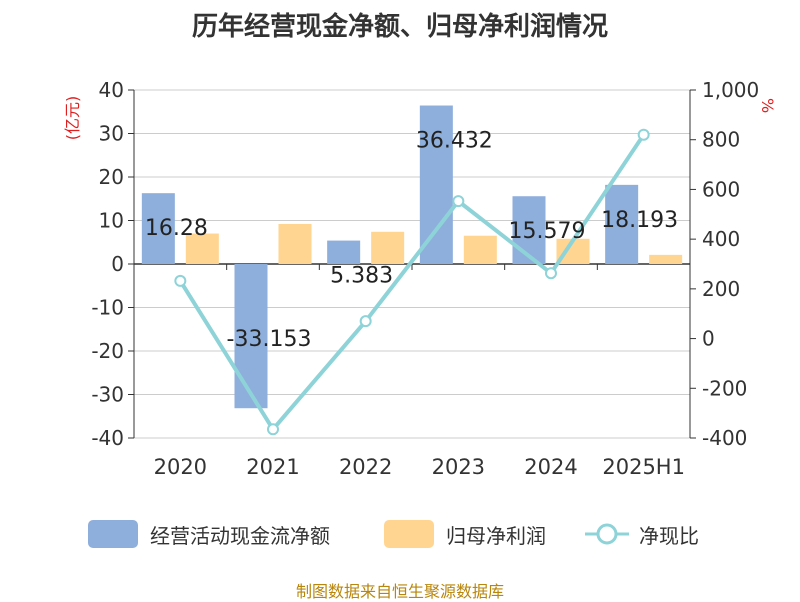 The width and height of the screenshot is (800, 602). What do you see at coordinates (724, 438) in the screenshot?
I see `y-right-tick-label: -400` at bounding box center [724, 438].